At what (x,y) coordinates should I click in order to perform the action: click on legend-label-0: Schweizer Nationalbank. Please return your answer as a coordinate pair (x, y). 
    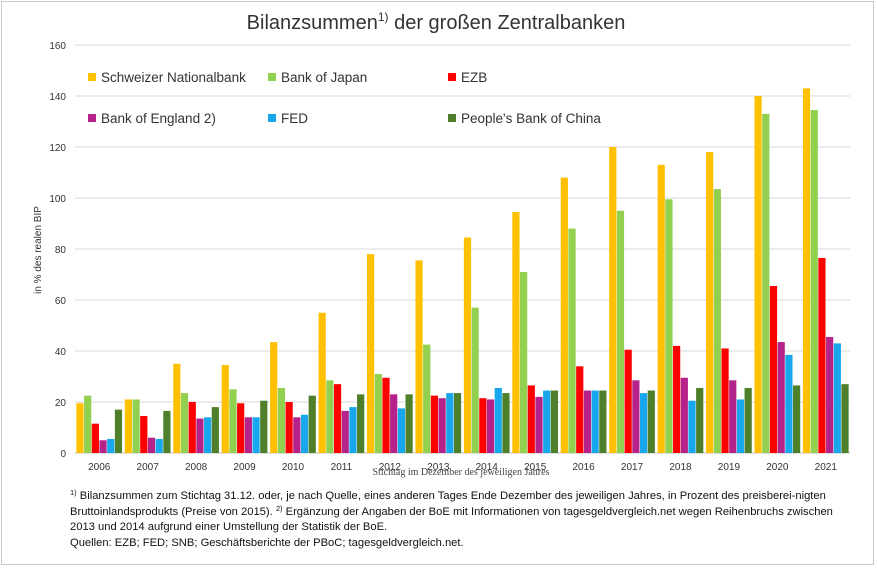
    Looking at the image, I should click on (173, 77).